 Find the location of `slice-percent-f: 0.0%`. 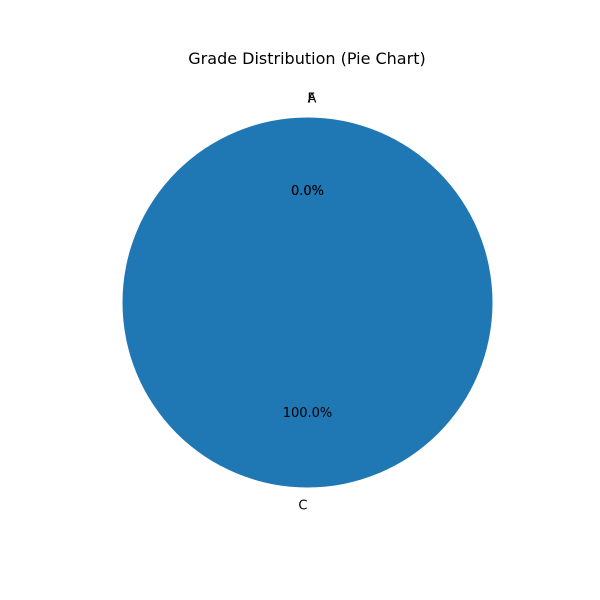

slice-percent-f: 0.0% is located at coordinates (307, 191).